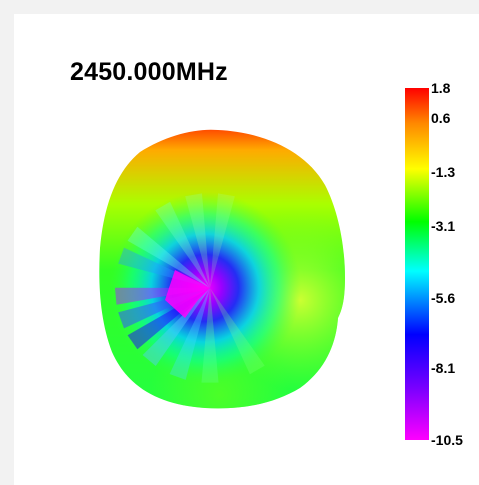  I want to click on colorbar-tick-label: -1.3, so click(443, 172).